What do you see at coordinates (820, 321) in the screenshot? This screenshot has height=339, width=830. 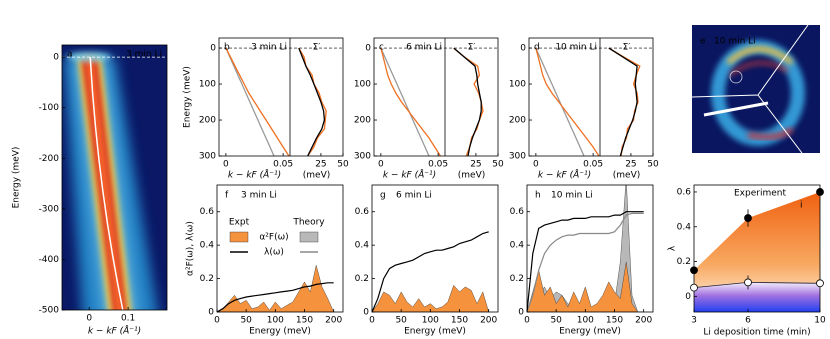 I see `x-tick-label: 10` at bounding box center [820, 321].